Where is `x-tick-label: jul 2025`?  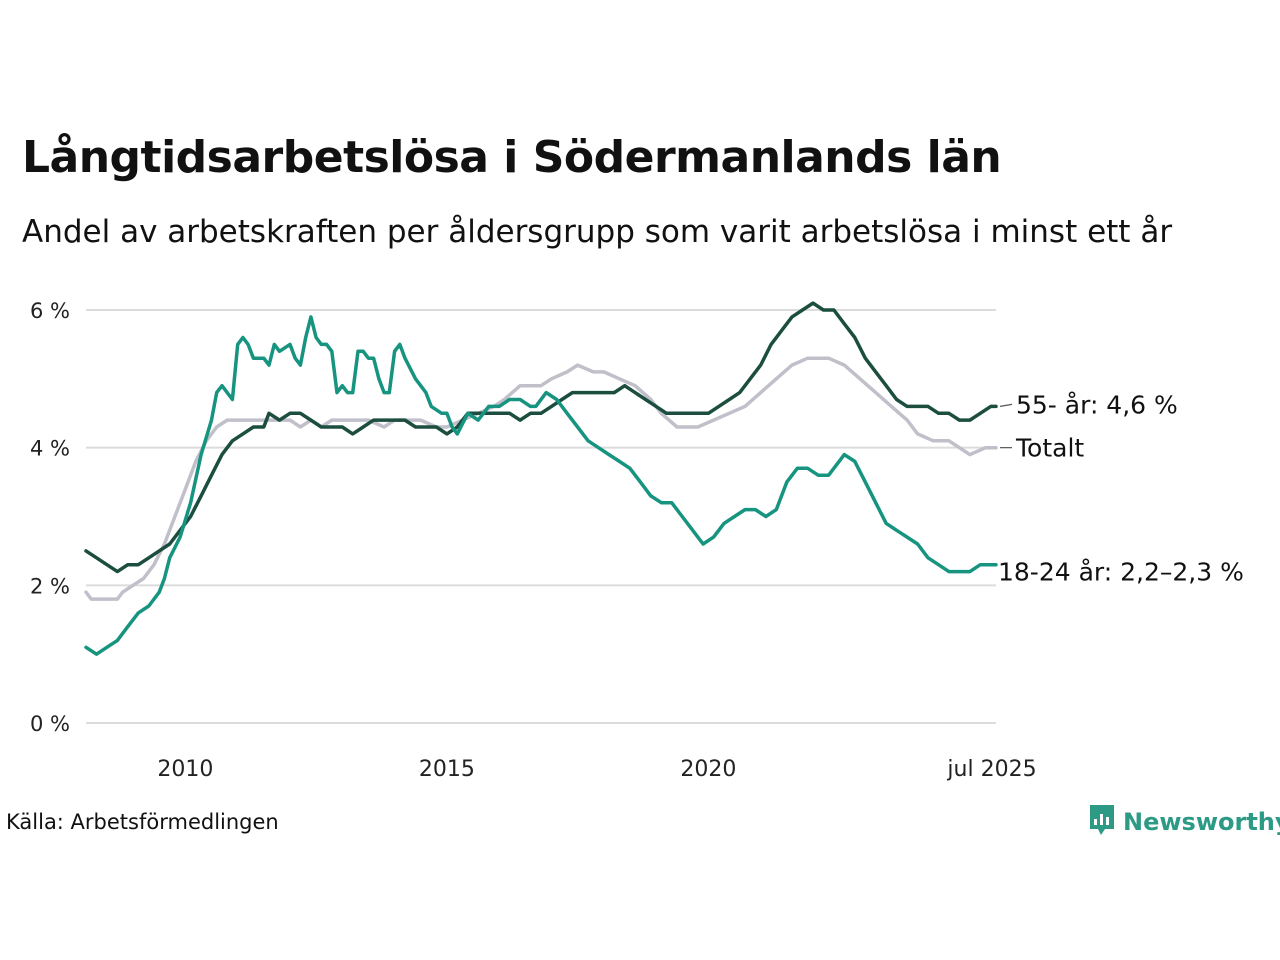
x-tick-label: jul 2025 is located at coordinates (991, 769).